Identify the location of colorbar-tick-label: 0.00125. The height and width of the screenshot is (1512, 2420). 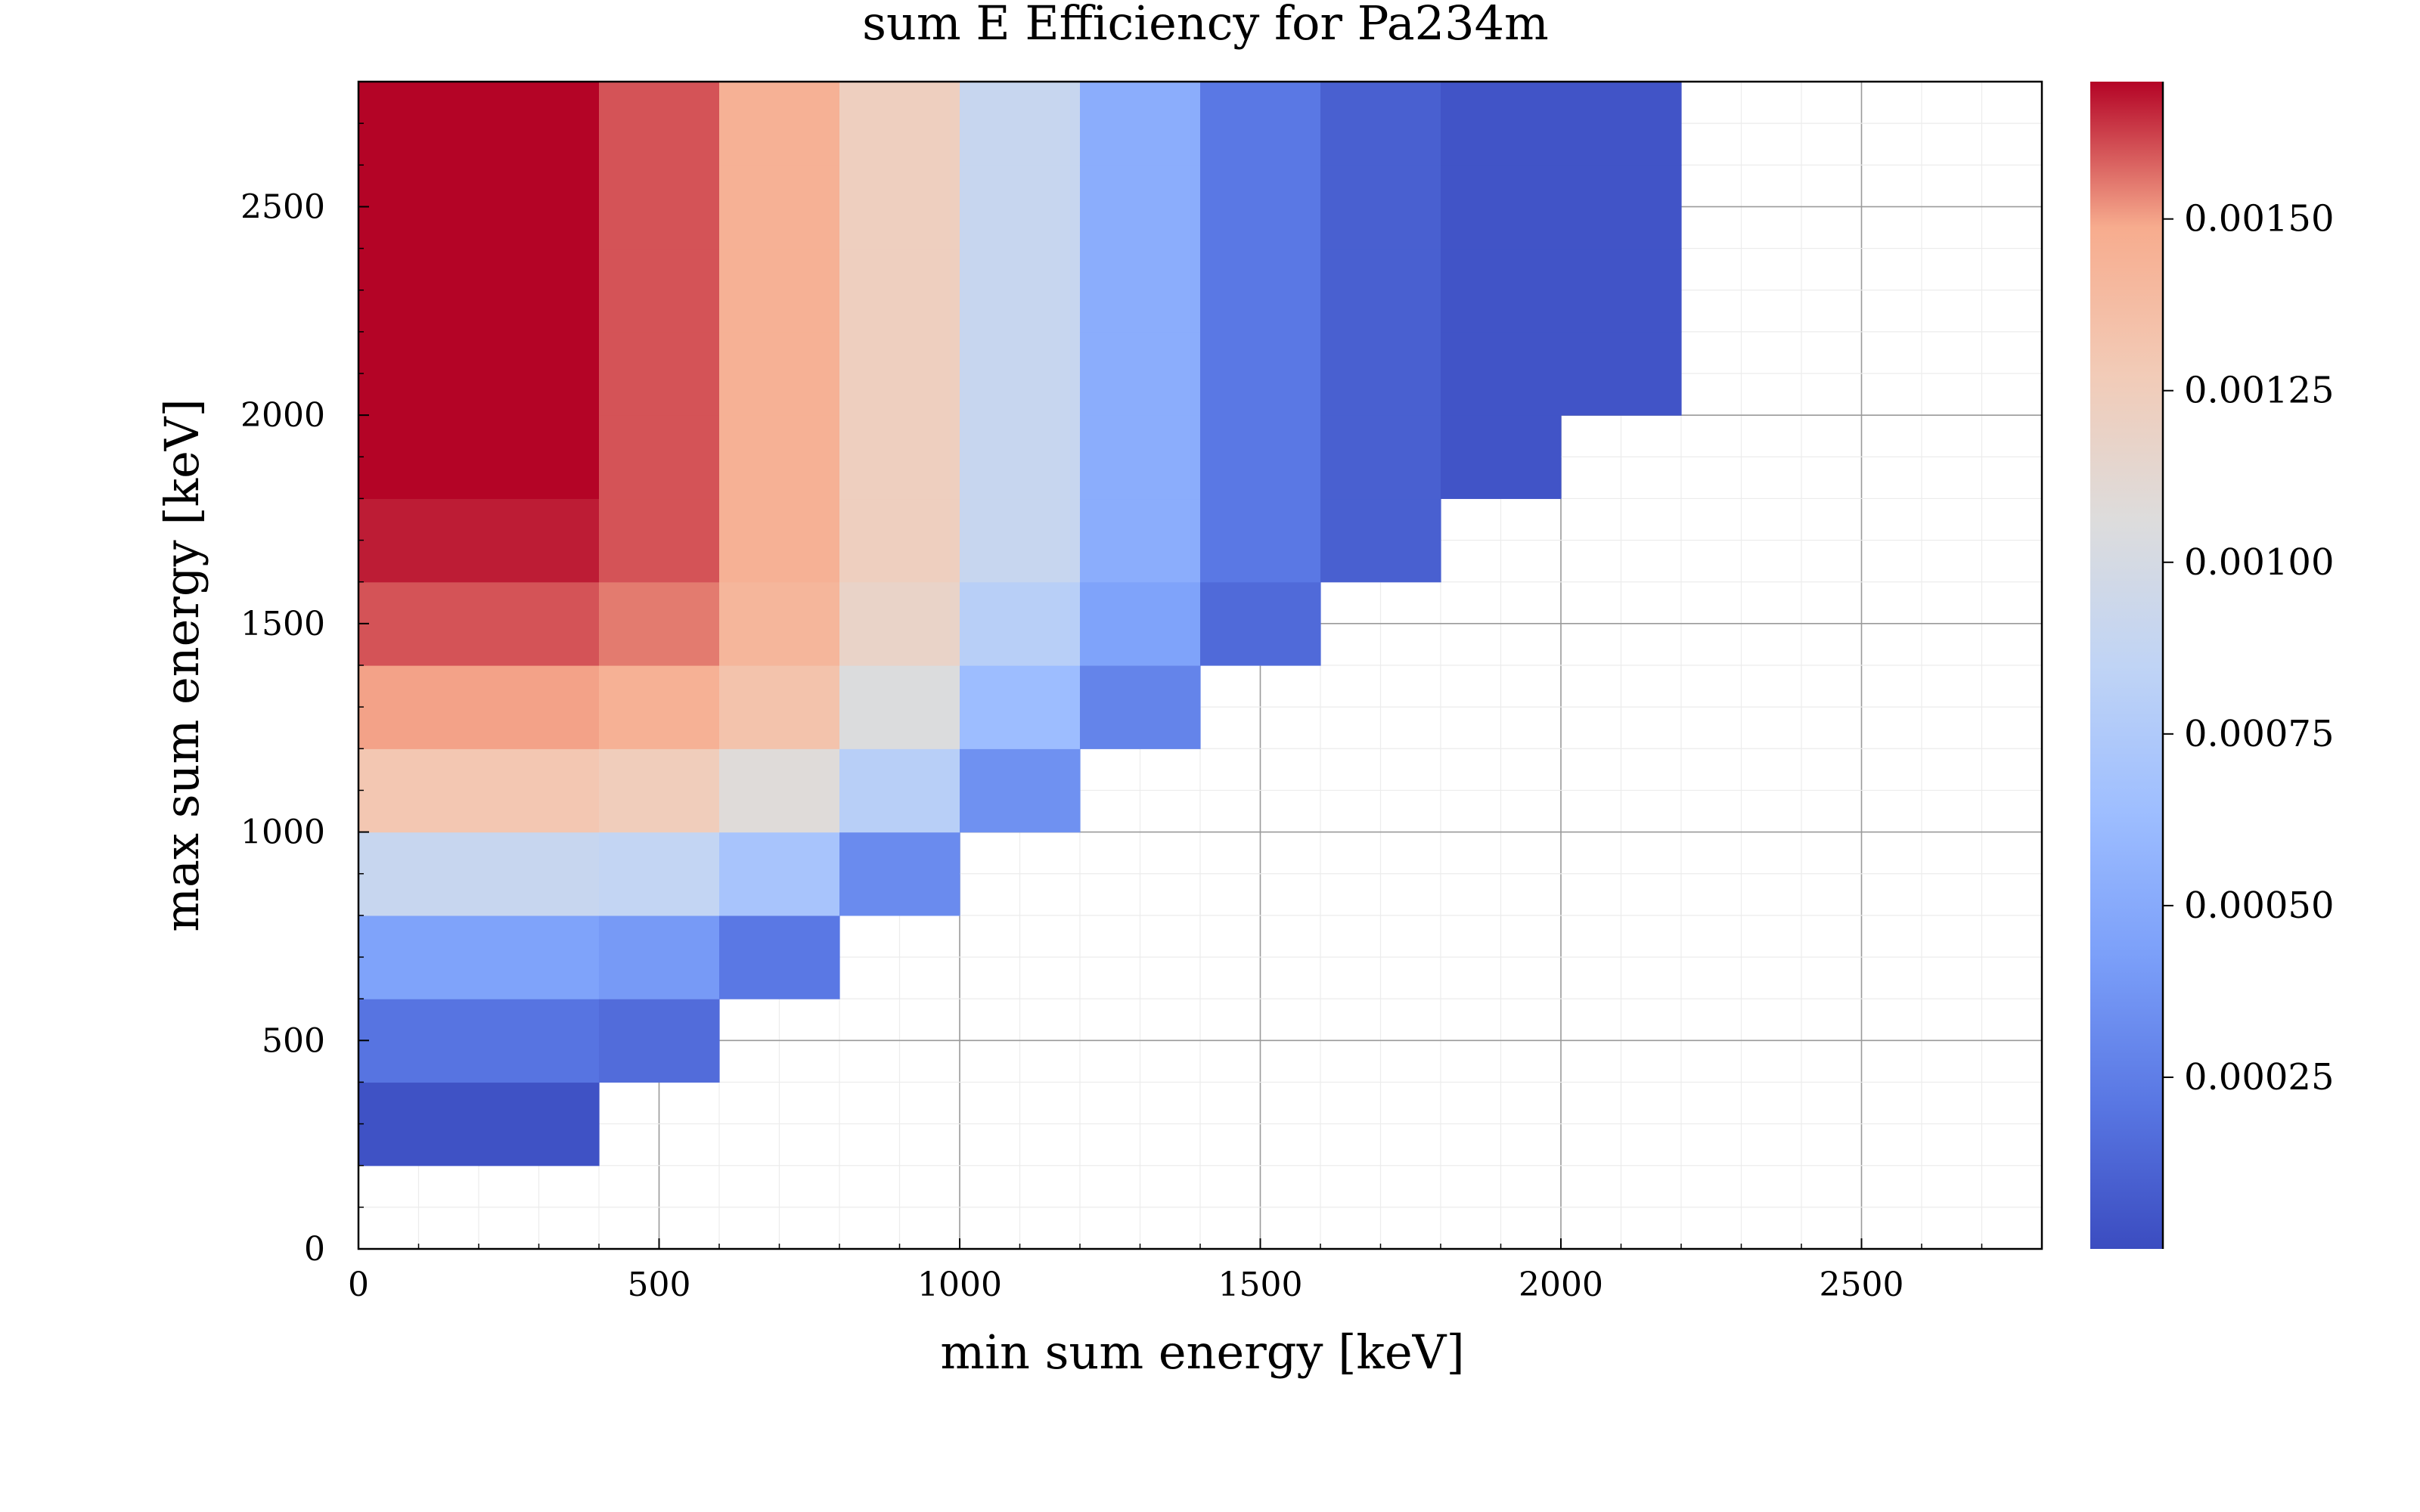
(2259, 391).